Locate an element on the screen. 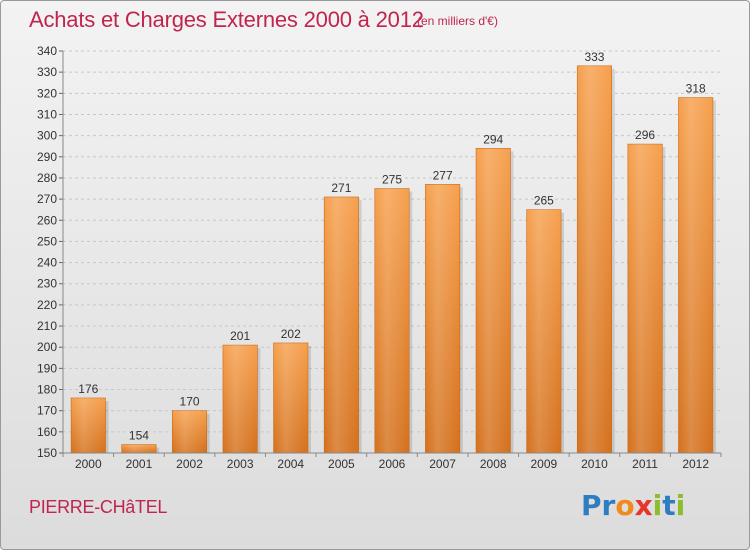 This screenshot has width=750, height=550. data-label: 318 is located at coordinates (696, 89).